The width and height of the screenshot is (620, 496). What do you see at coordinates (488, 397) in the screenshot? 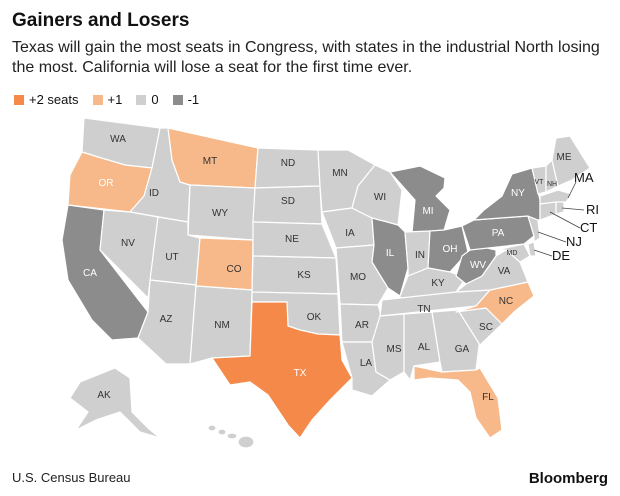
I see `label-fl: FL` at bounding box center [488, 397].